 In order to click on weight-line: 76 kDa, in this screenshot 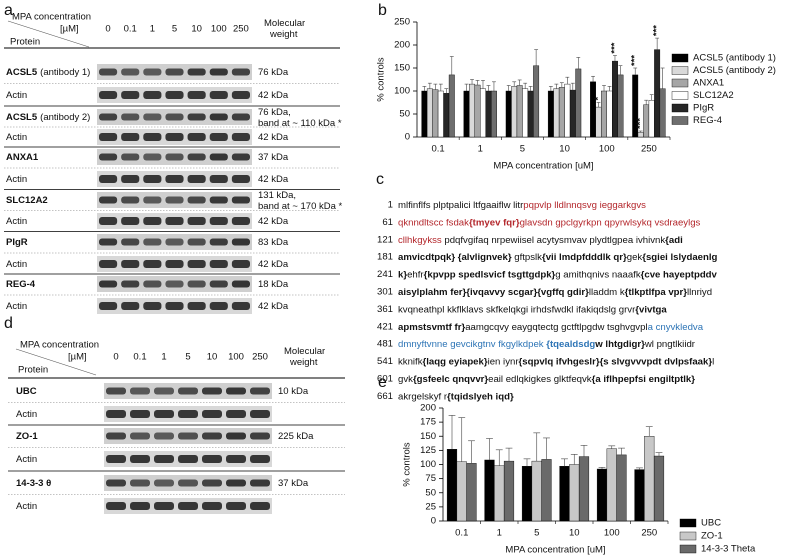, I will do `click(274, 112)`.